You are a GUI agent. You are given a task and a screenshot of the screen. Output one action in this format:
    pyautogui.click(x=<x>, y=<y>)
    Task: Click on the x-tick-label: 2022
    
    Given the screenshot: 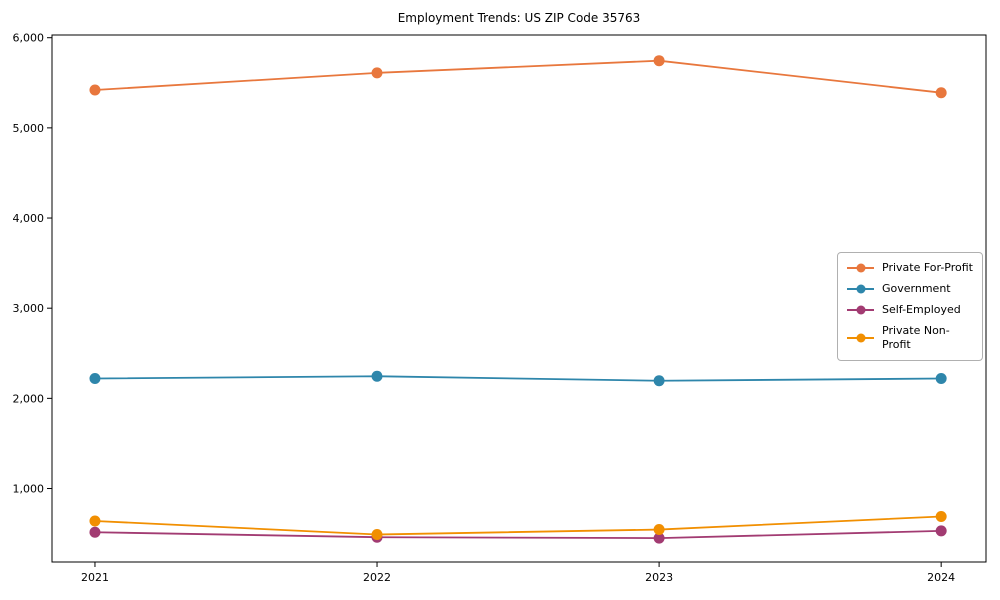 What is the action you would take?
    pyautogui.click(x=377, y=577)
    